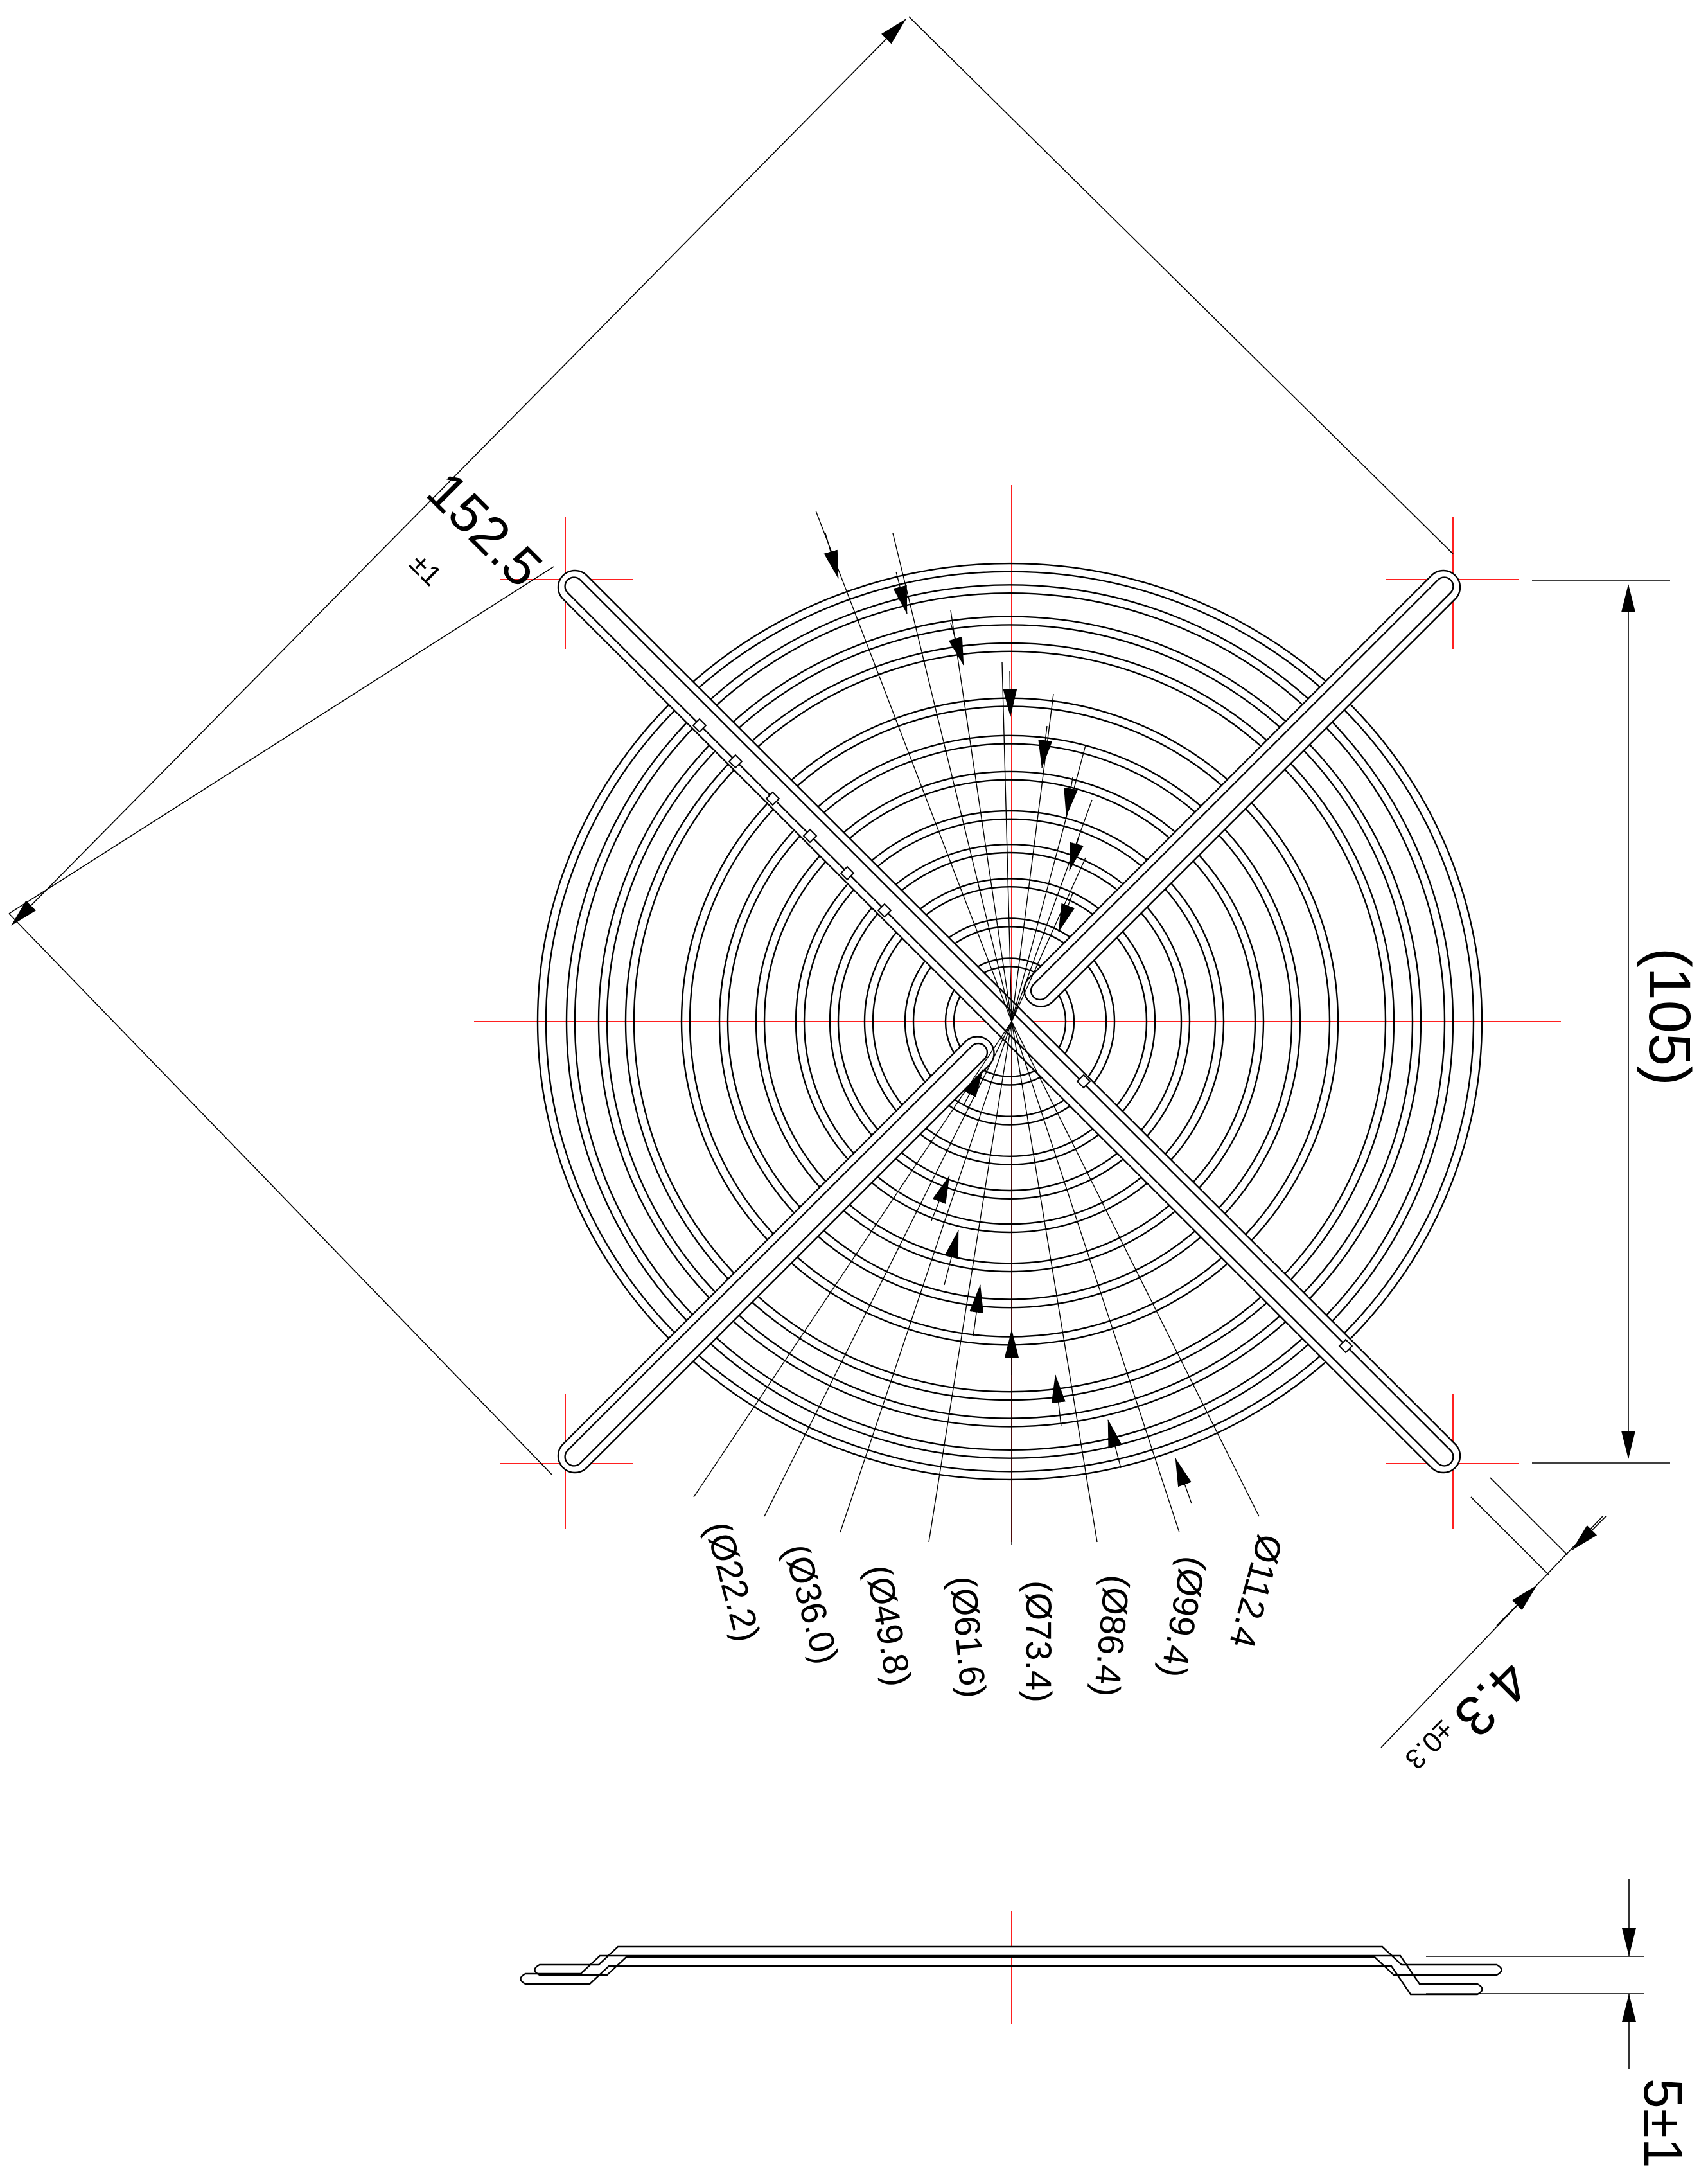  What do you see at coordinates (968, 1637) in the screenshot?
I see `ring-diameter-label: (Ø61.6)` at bounding box center [968, 1637].